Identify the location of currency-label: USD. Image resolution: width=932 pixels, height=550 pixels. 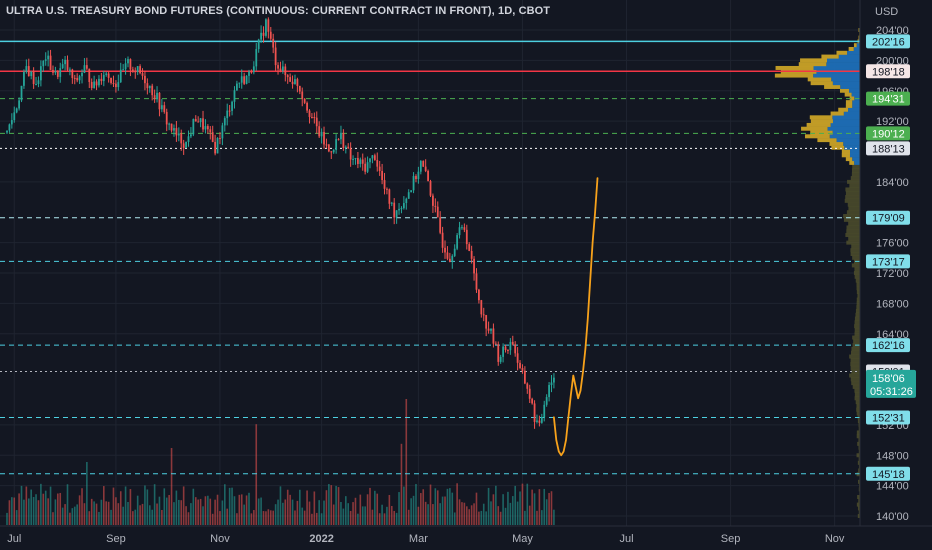
(886, 12).